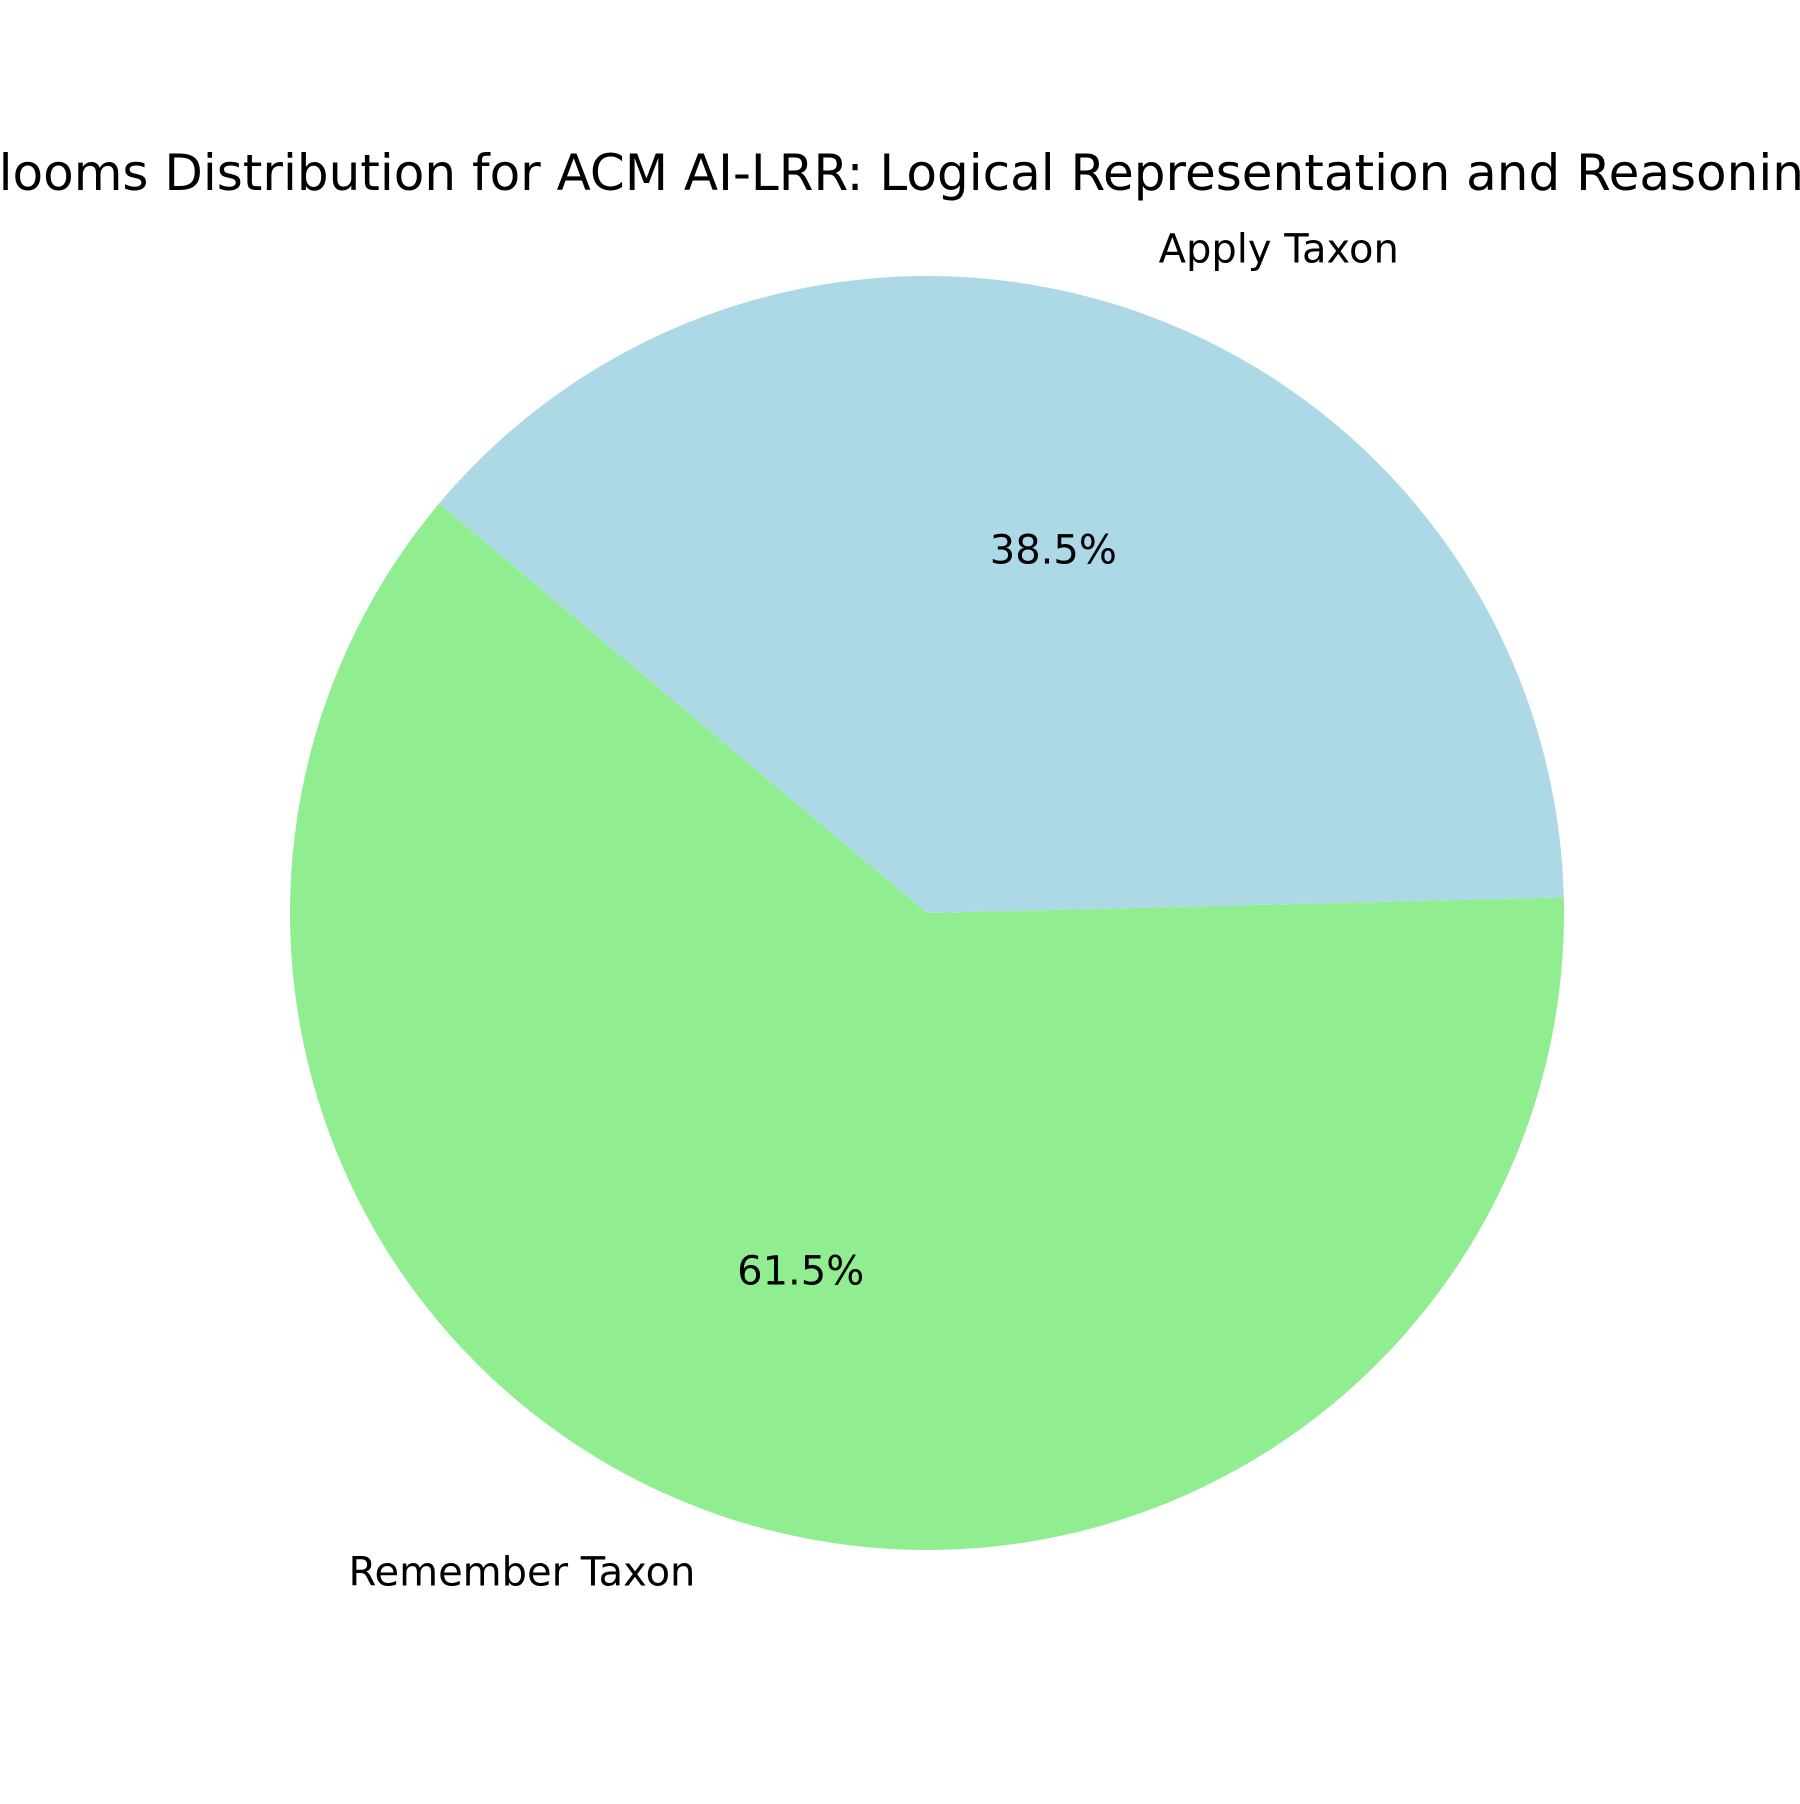 This screenshot has width=1800, height=1804. What do you see at coordinates (1279, 250) in the screenshot?
I see `slice-category-label: Apply Taxon` at bounding box center [1279, 250].